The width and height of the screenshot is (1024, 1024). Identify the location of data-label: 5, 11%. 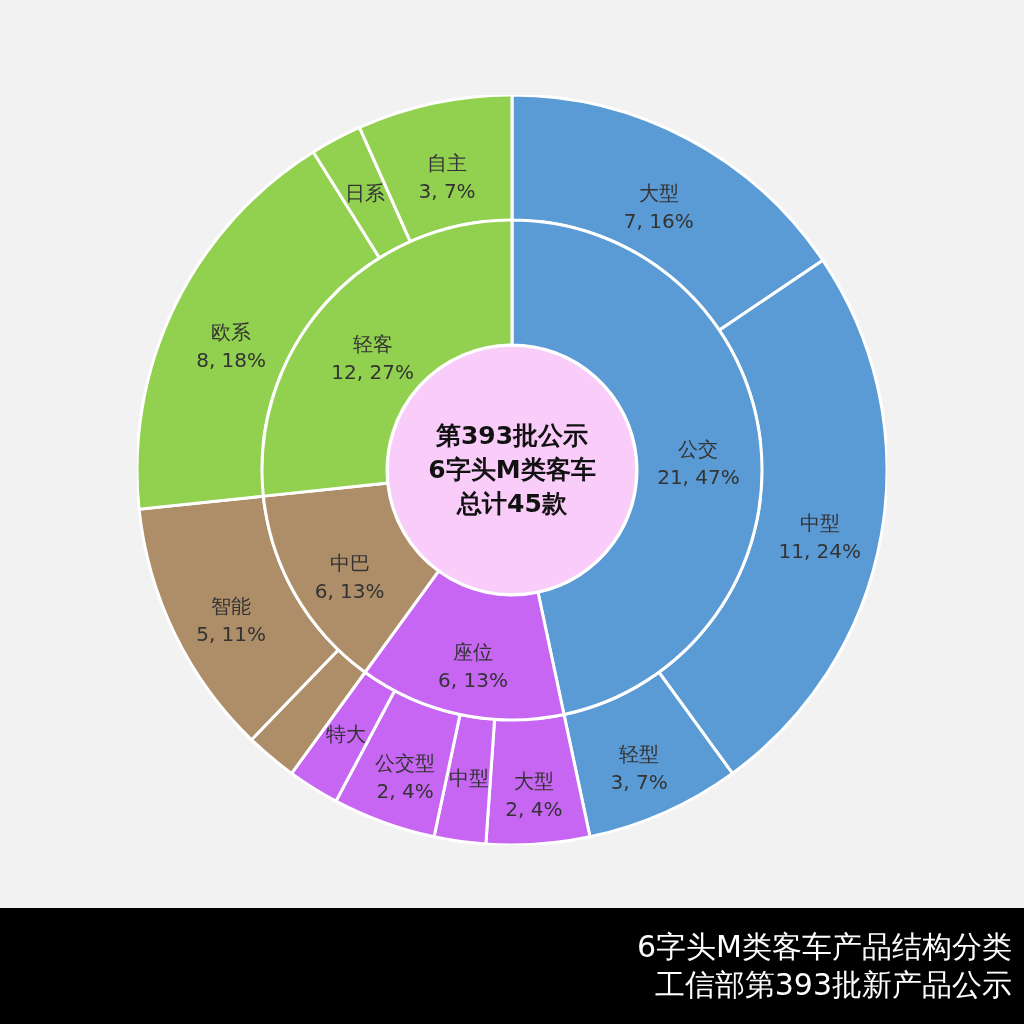
(231, 633).